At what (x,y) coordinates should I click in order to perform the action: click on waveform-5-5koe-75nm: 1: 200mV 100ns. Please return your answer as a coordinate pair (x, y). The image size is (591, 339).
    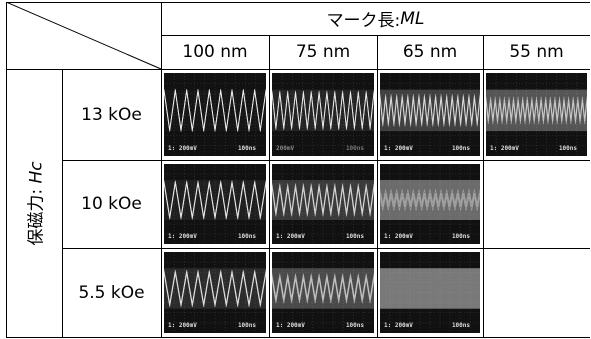
    Looking at the image, I should click on (323, 292).